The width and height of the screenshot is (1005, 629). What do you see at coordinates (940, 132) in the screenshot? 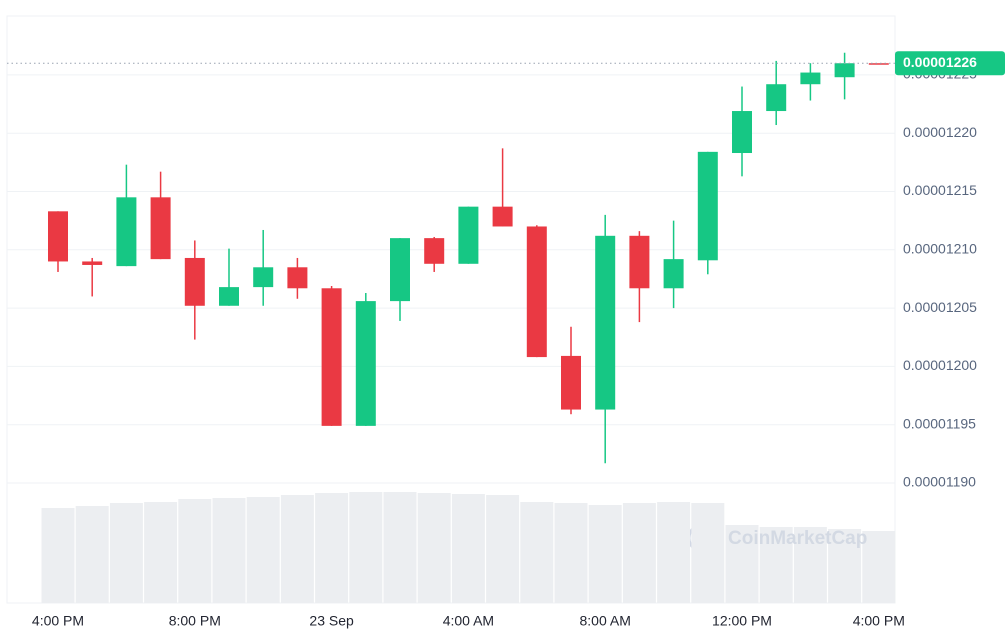
I see `y-tick-label: 0.00001220` at bounding box center [940, 132].